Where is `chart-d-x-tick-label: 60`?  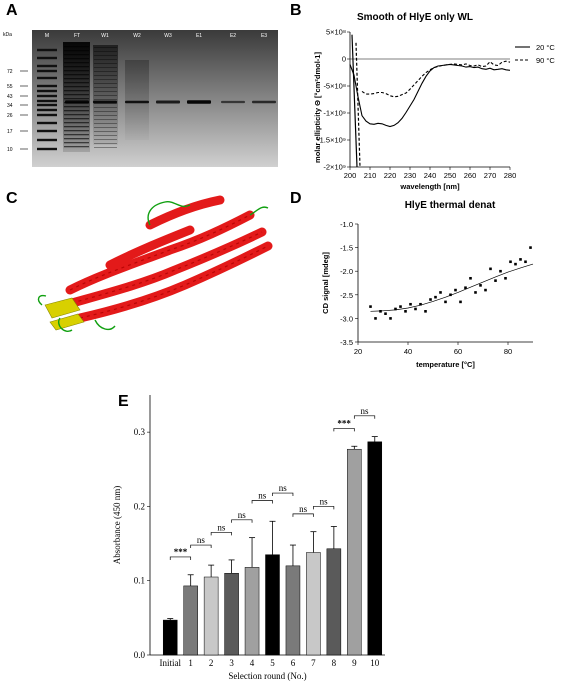
chart-d-x-tick-label: 60 is located at coordinates (458, 351).